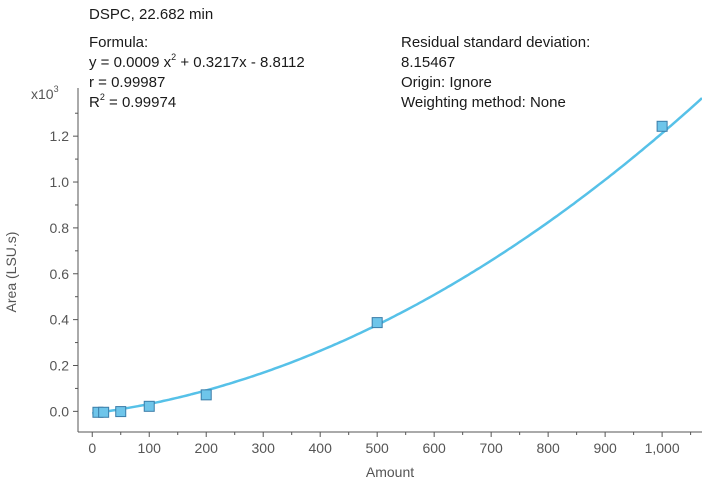 The height and width of the screenshot is (483, 702). Describe the element at coordinates (390, 472) in the screenshot. I see `x-axis-label: Amount` at that location.